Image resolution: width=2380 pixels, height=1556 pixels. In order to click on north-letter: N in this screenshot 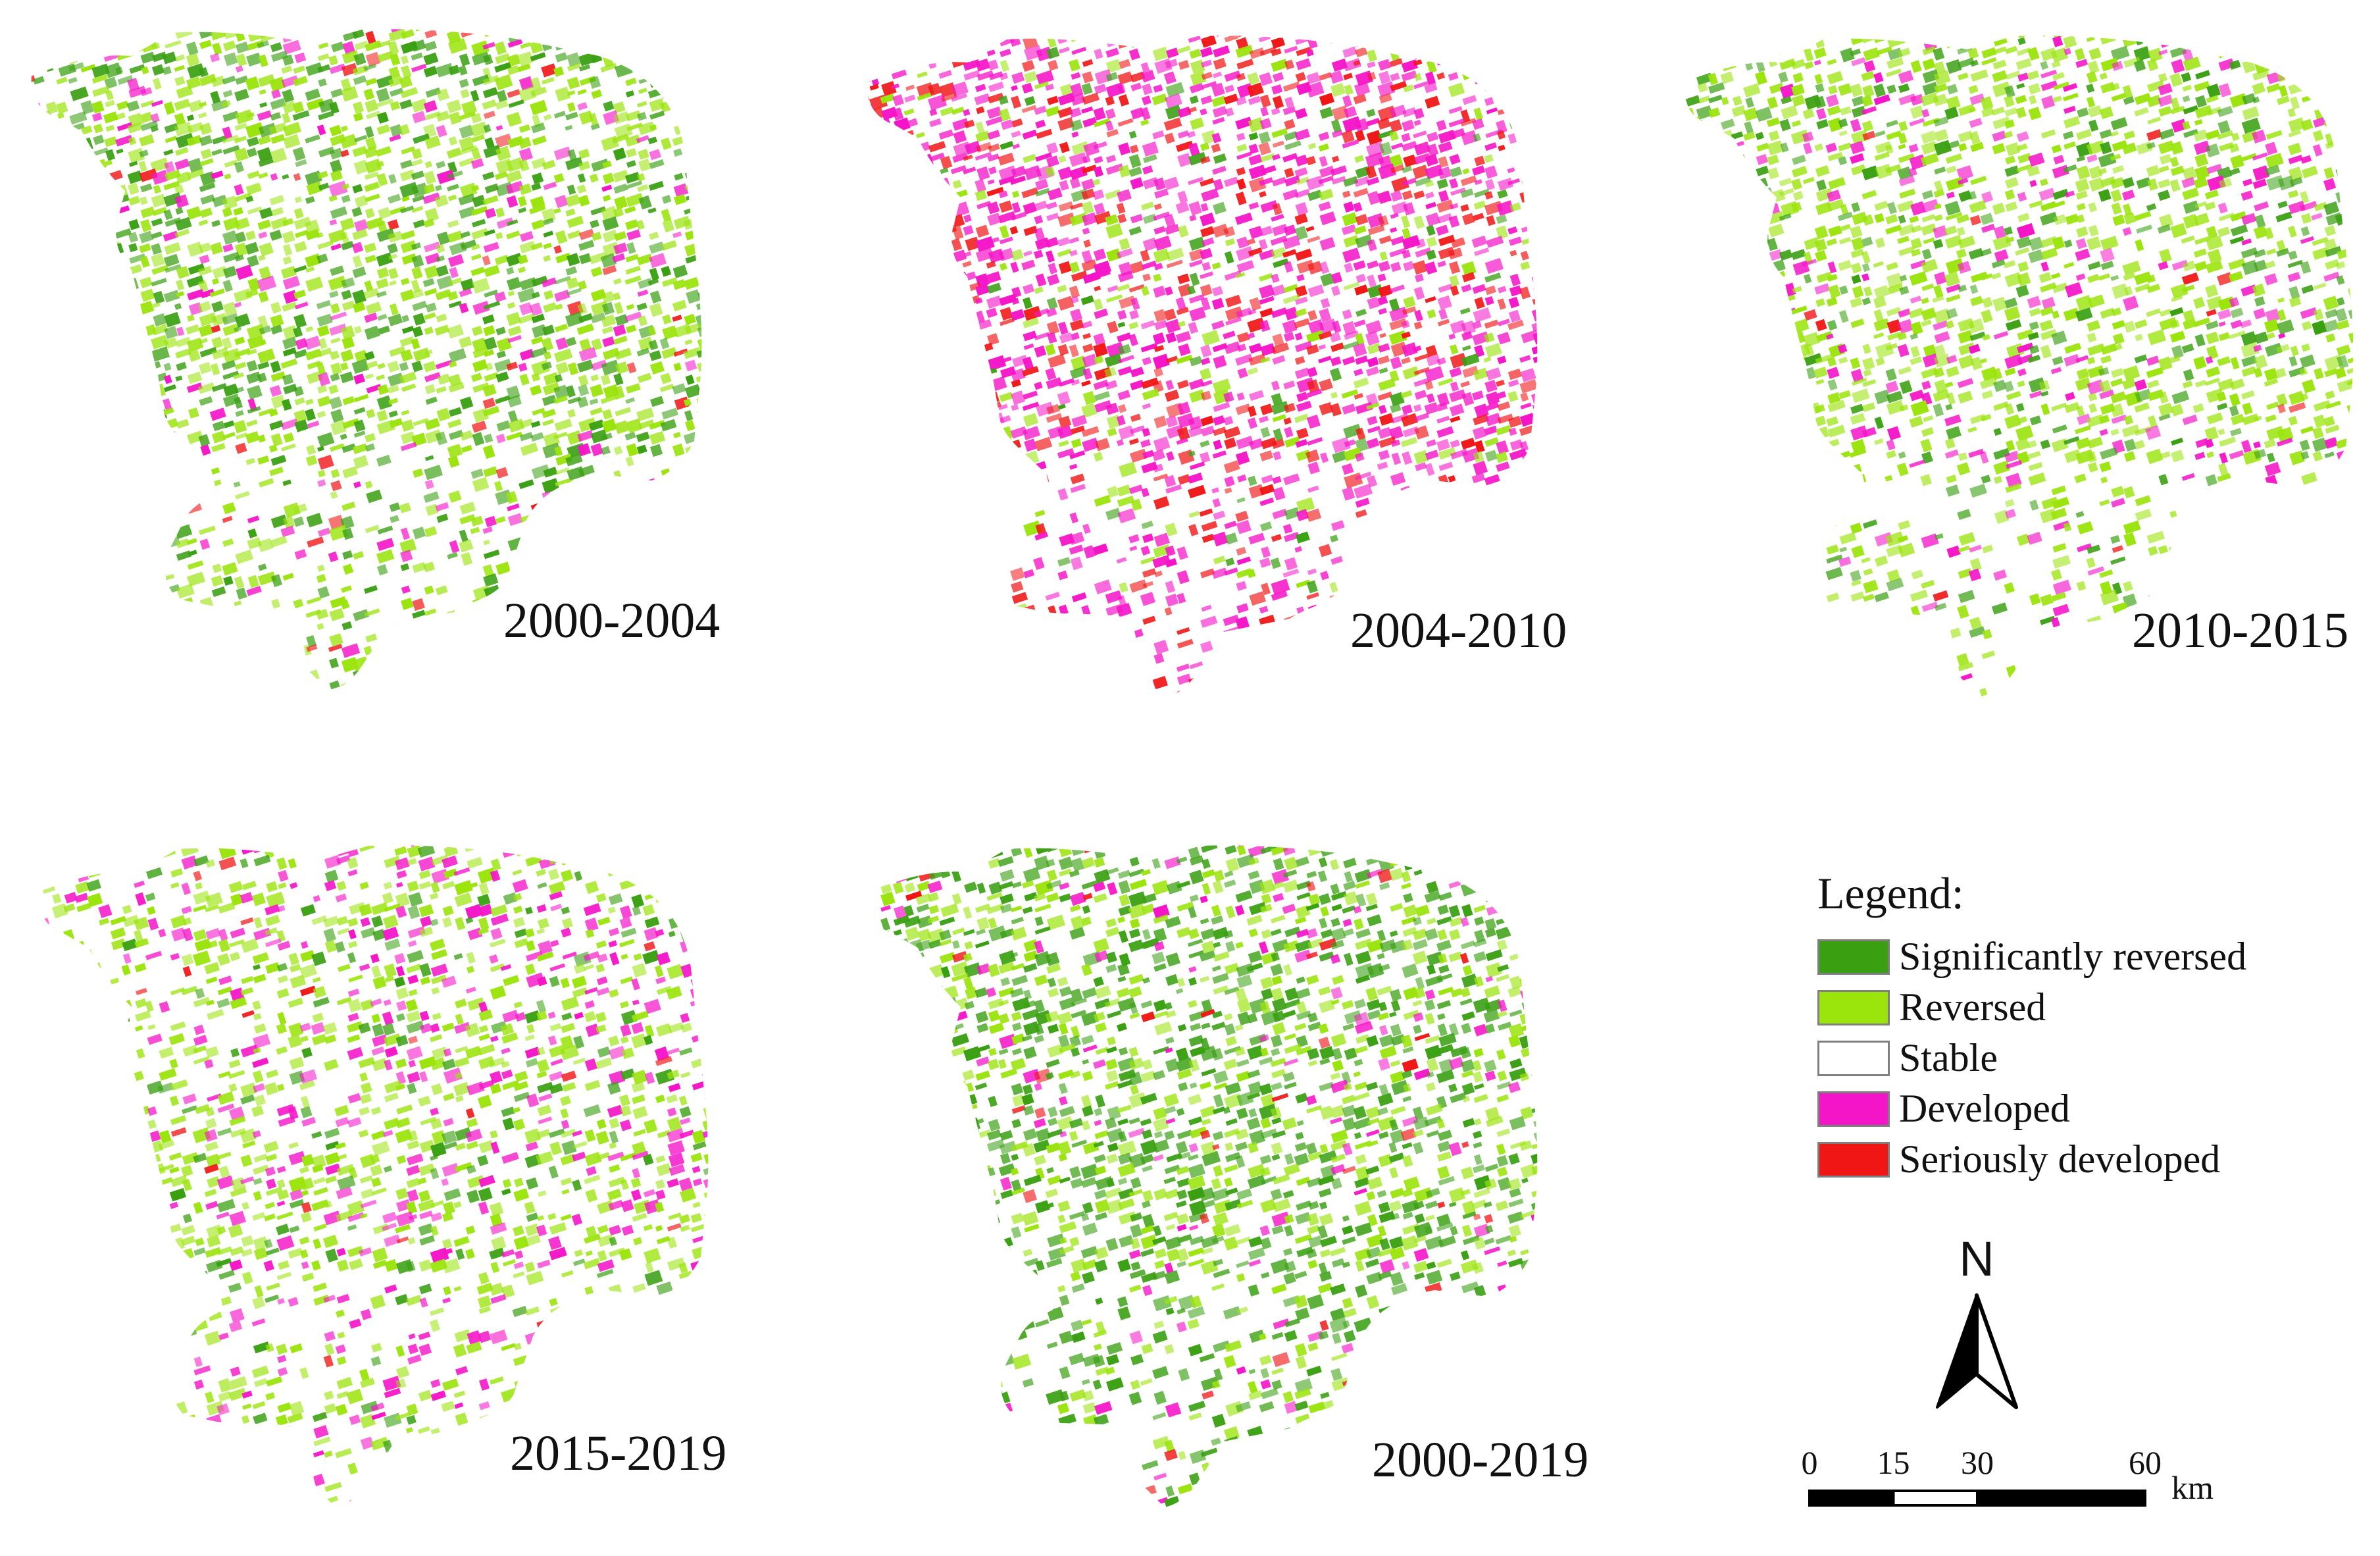, I will do `click(1976, 1259)`.